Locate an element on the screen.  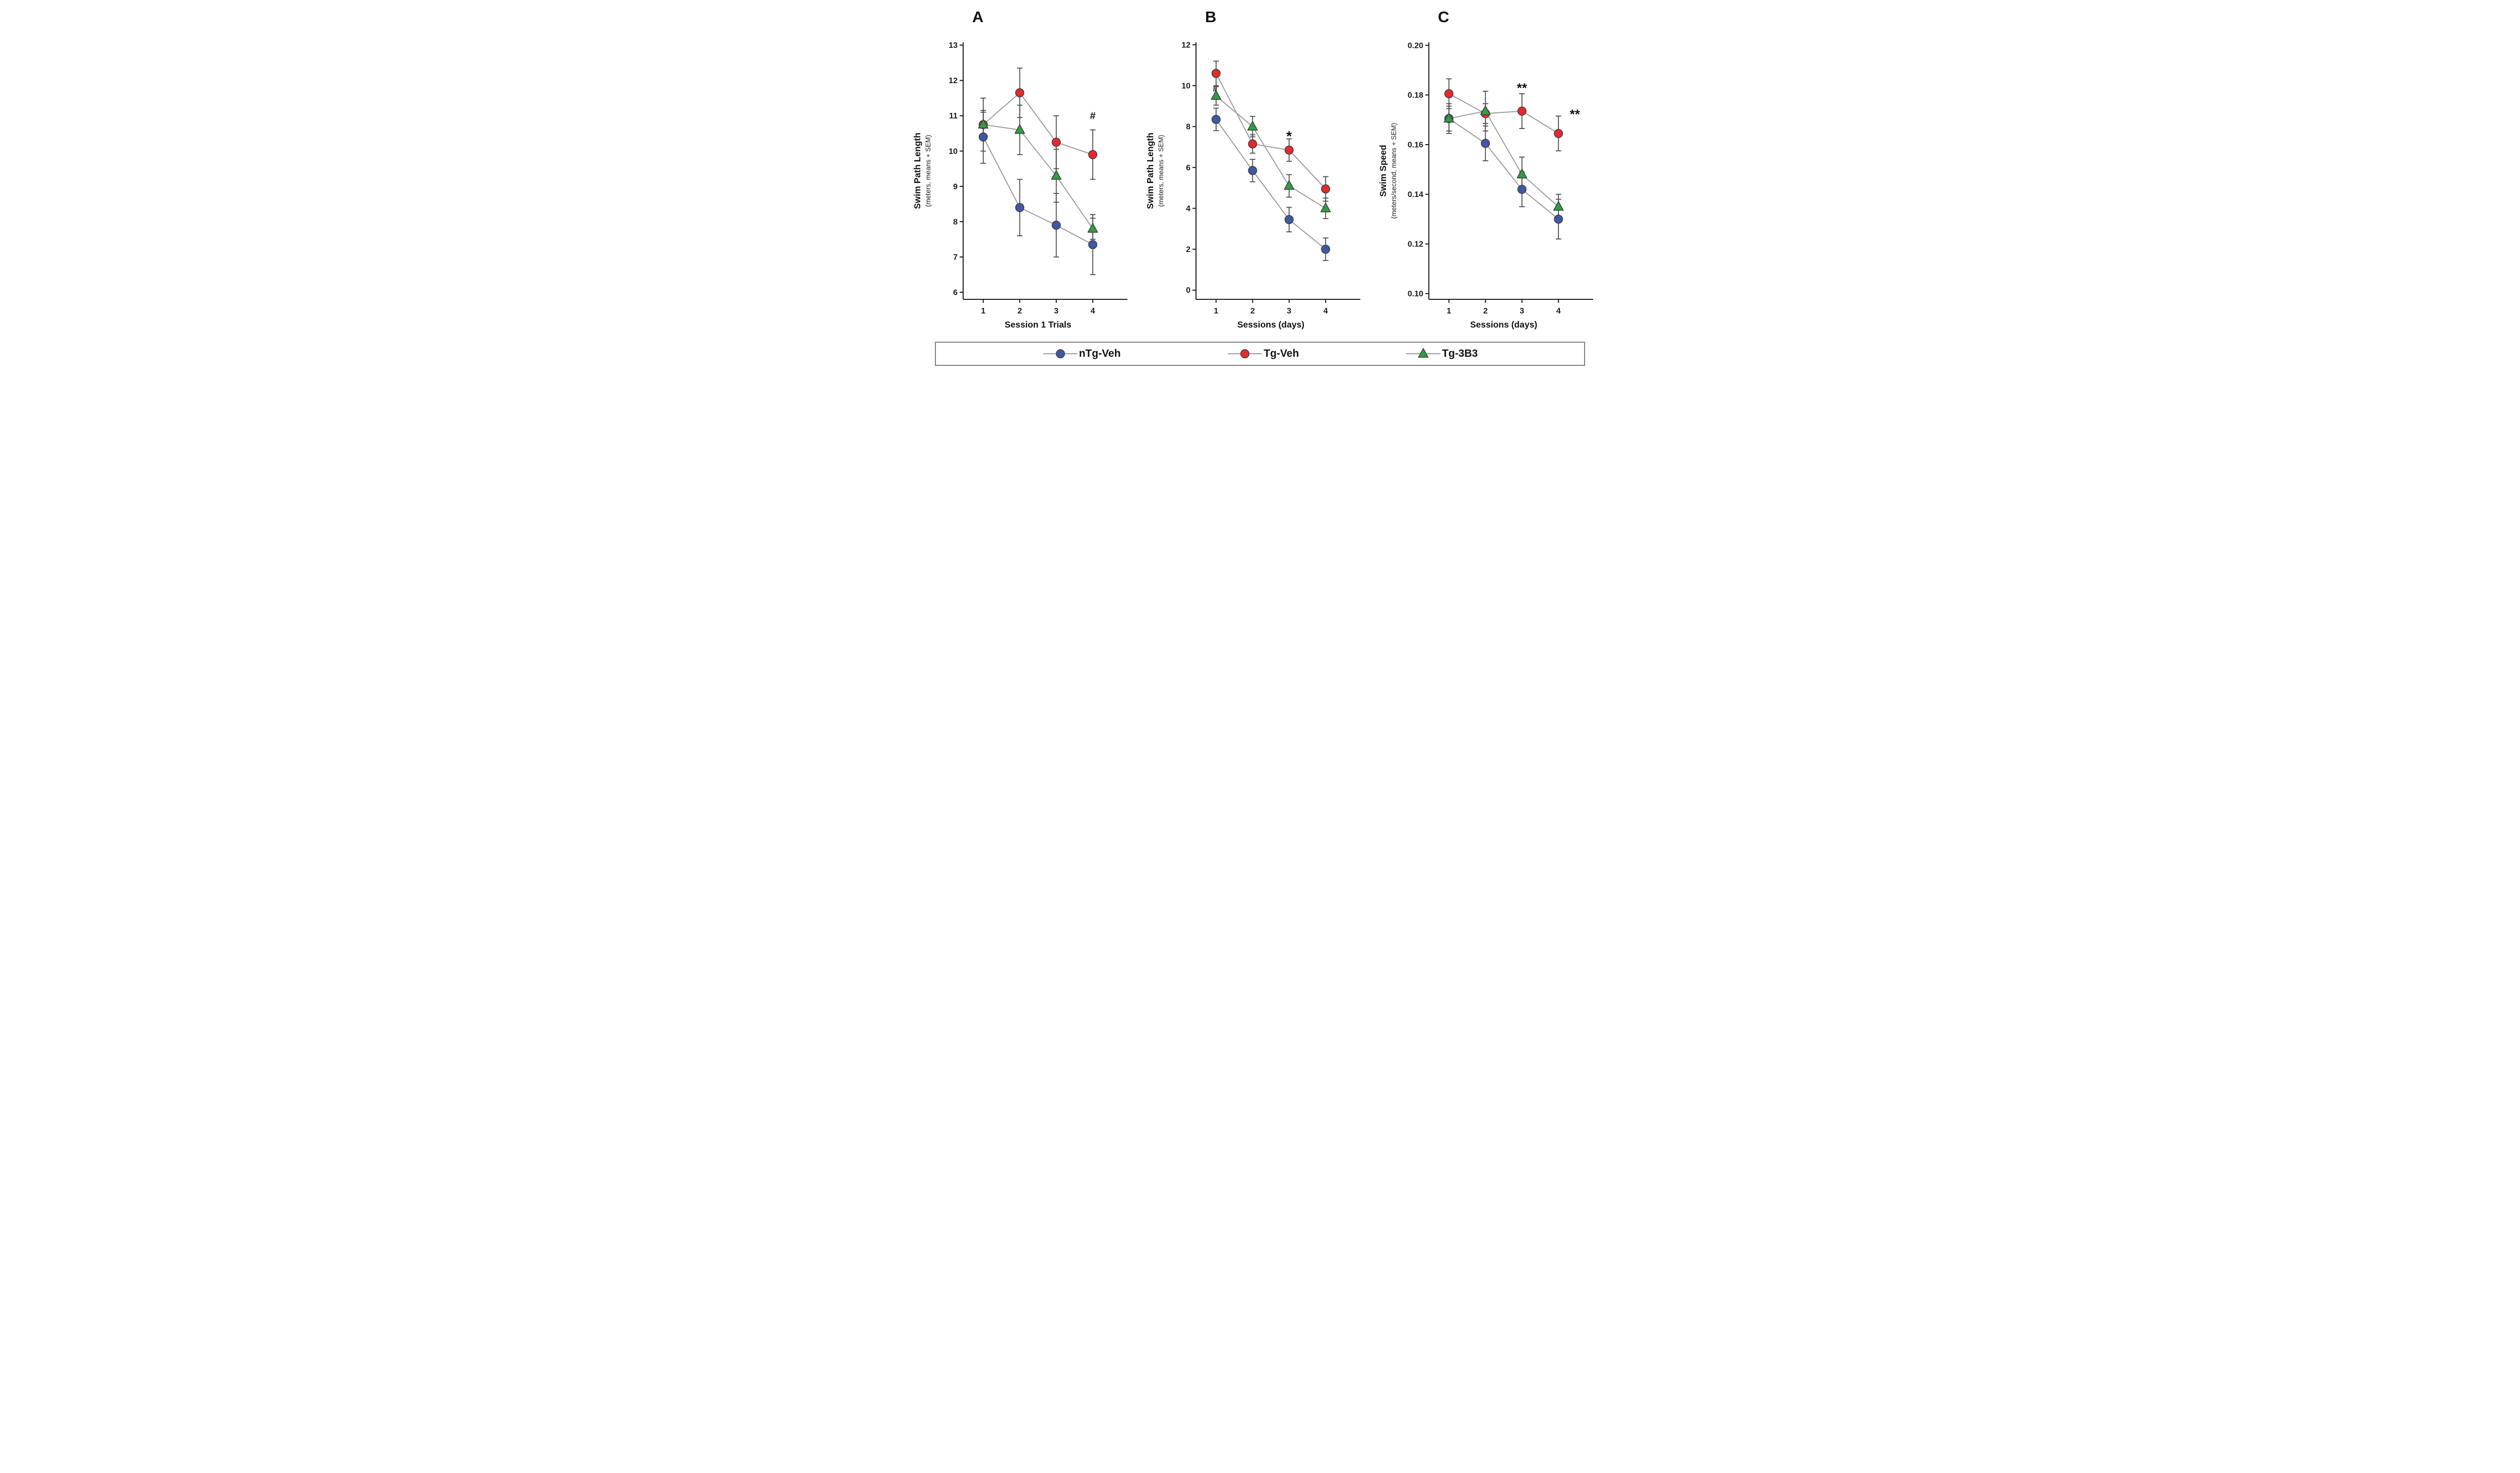
legend-marker-blue-circle-icon is located at coordinates (1060, 354).